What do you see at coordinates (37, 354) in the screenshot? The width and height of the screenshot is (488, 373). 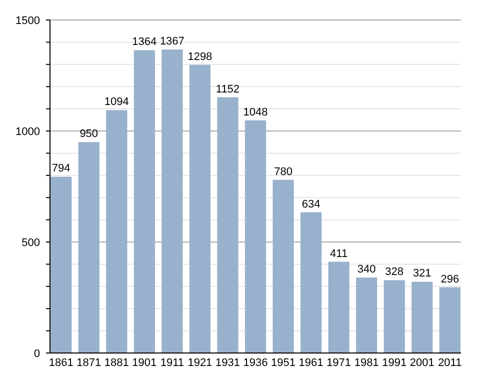 I see `y-tick-label: 0` at bounding box center [37, 354].